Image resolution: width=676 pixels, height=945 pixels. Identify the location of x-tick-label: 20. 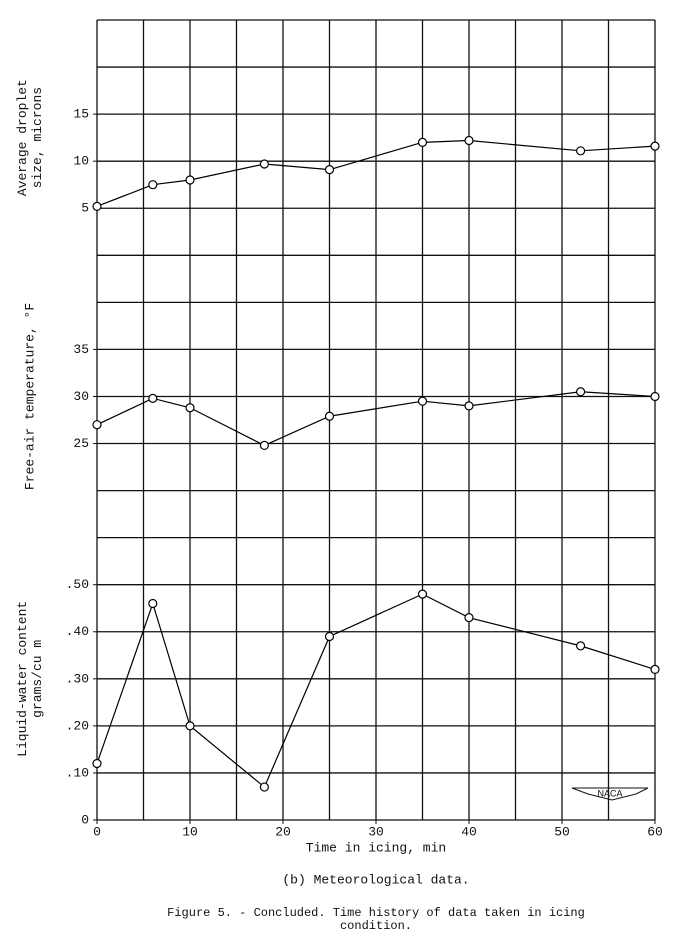
(283, 831).